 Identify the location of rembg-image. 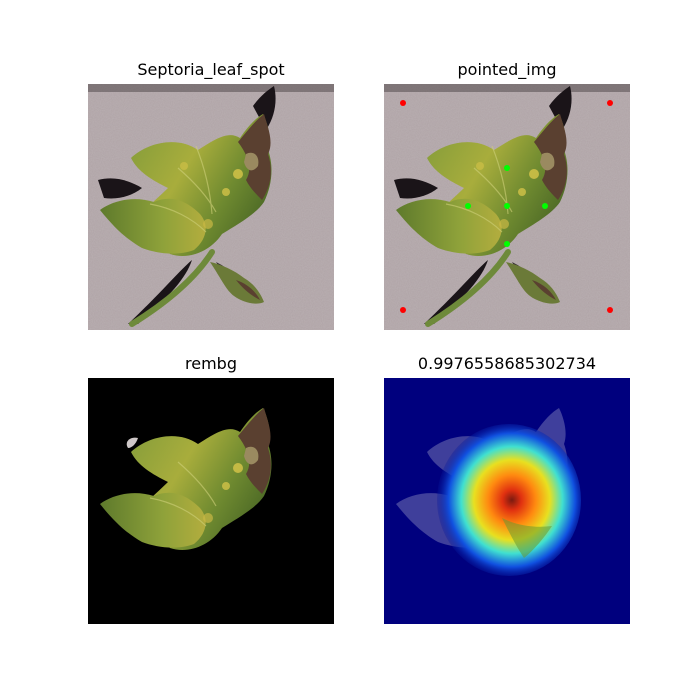
(211, 501).